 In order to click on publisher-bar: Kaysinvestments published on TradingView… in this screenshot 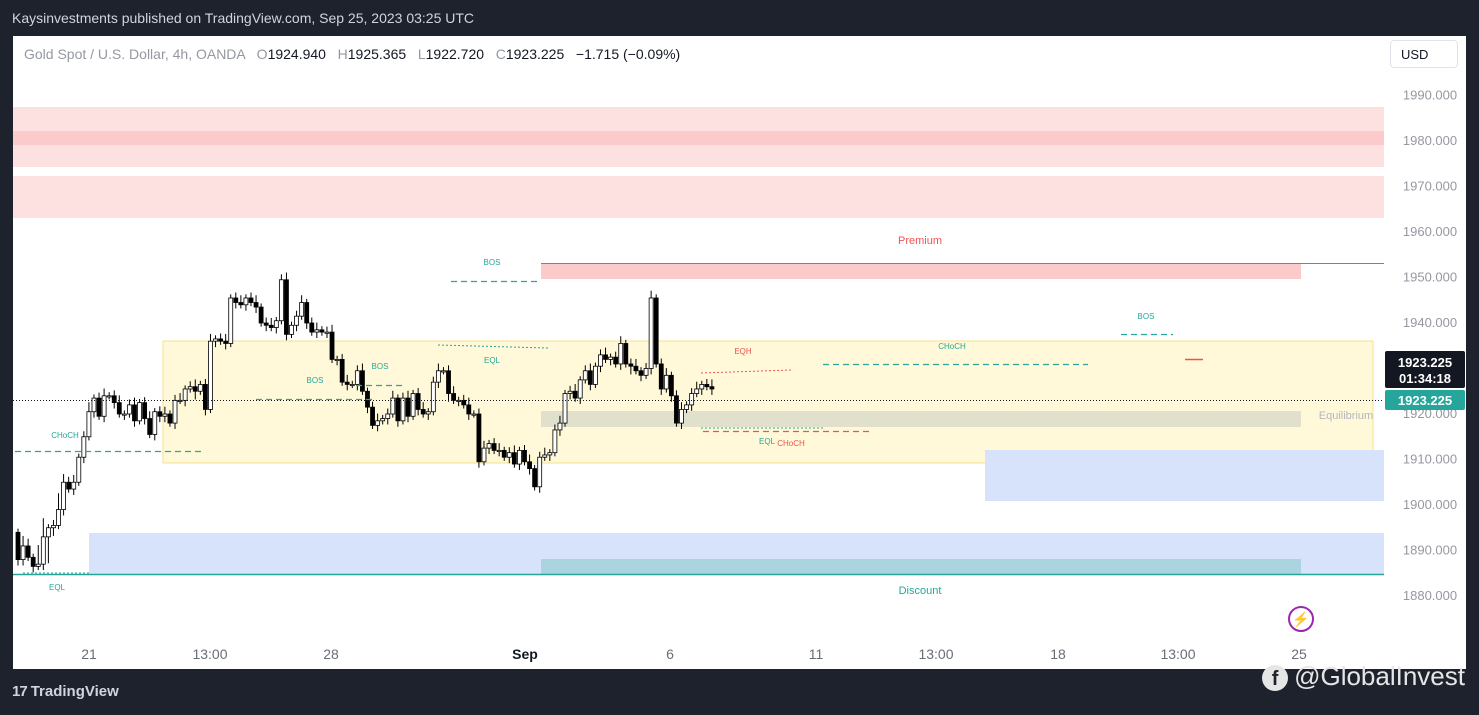, I will do `click(739, 18)`.